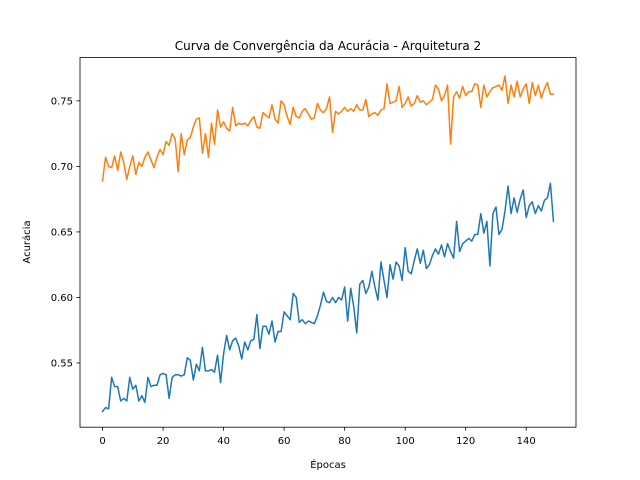 The width and height of the screenshot is (640, 480). I want to click on x-tick-label: 140, so click(526, 441).